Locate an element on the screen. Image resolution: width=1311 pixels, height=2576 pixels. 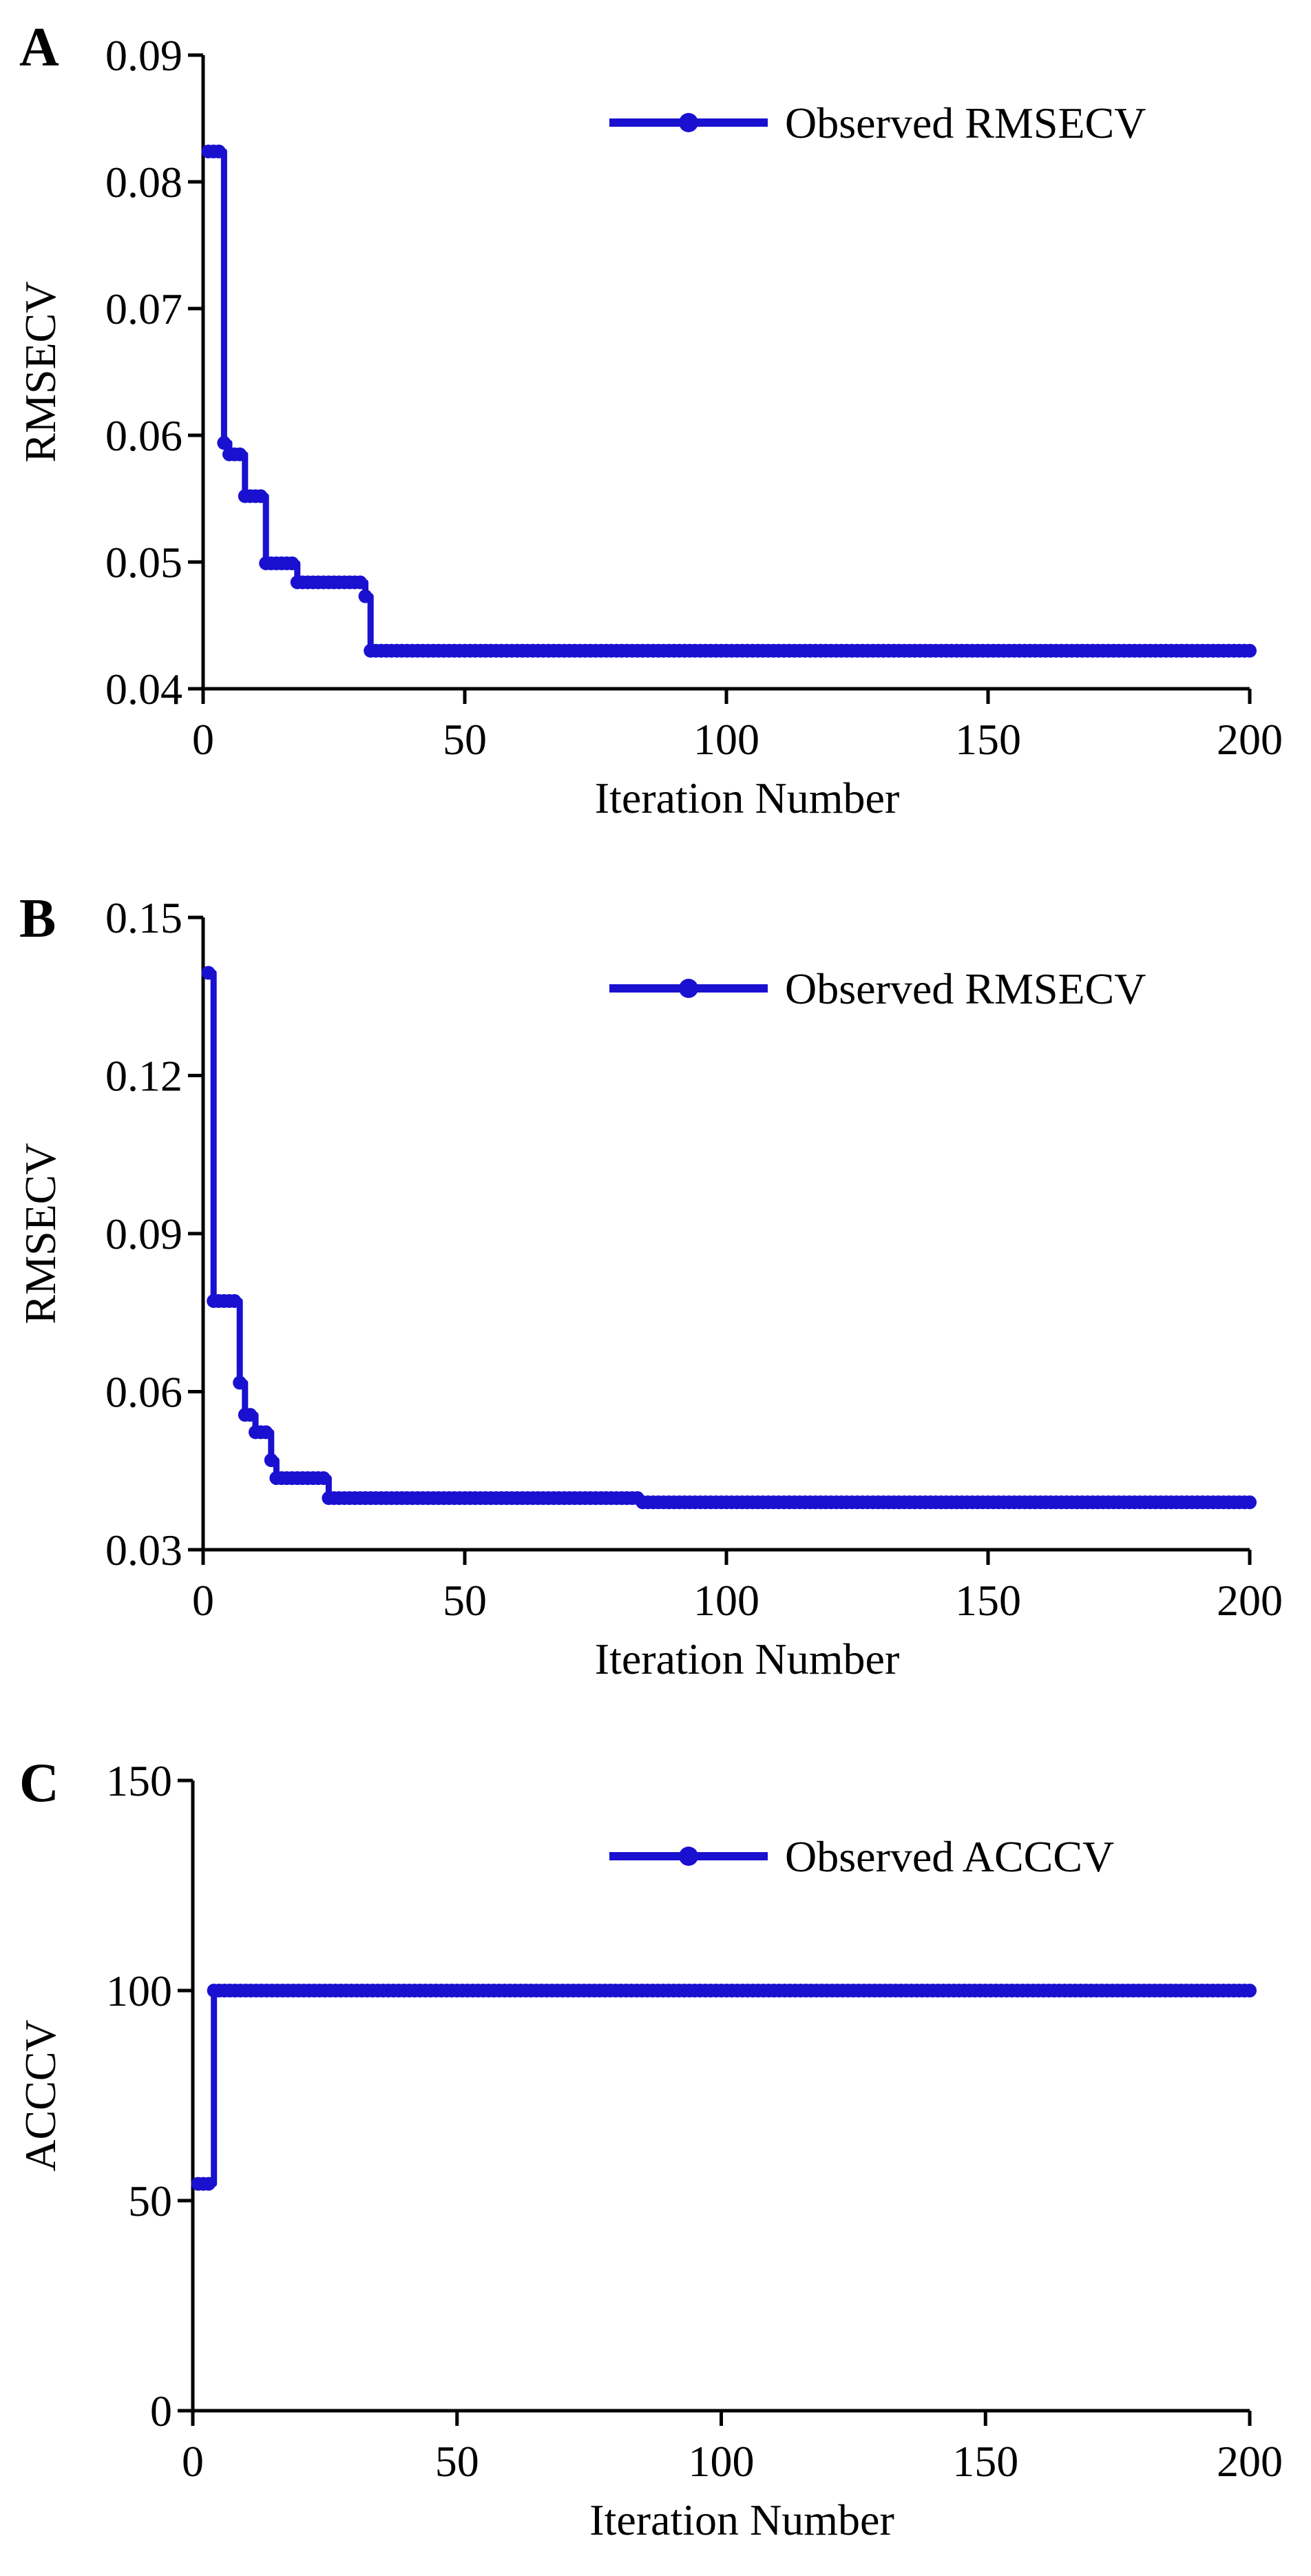
y-tick-label: 0.08 is located at coordinates (143, 182).